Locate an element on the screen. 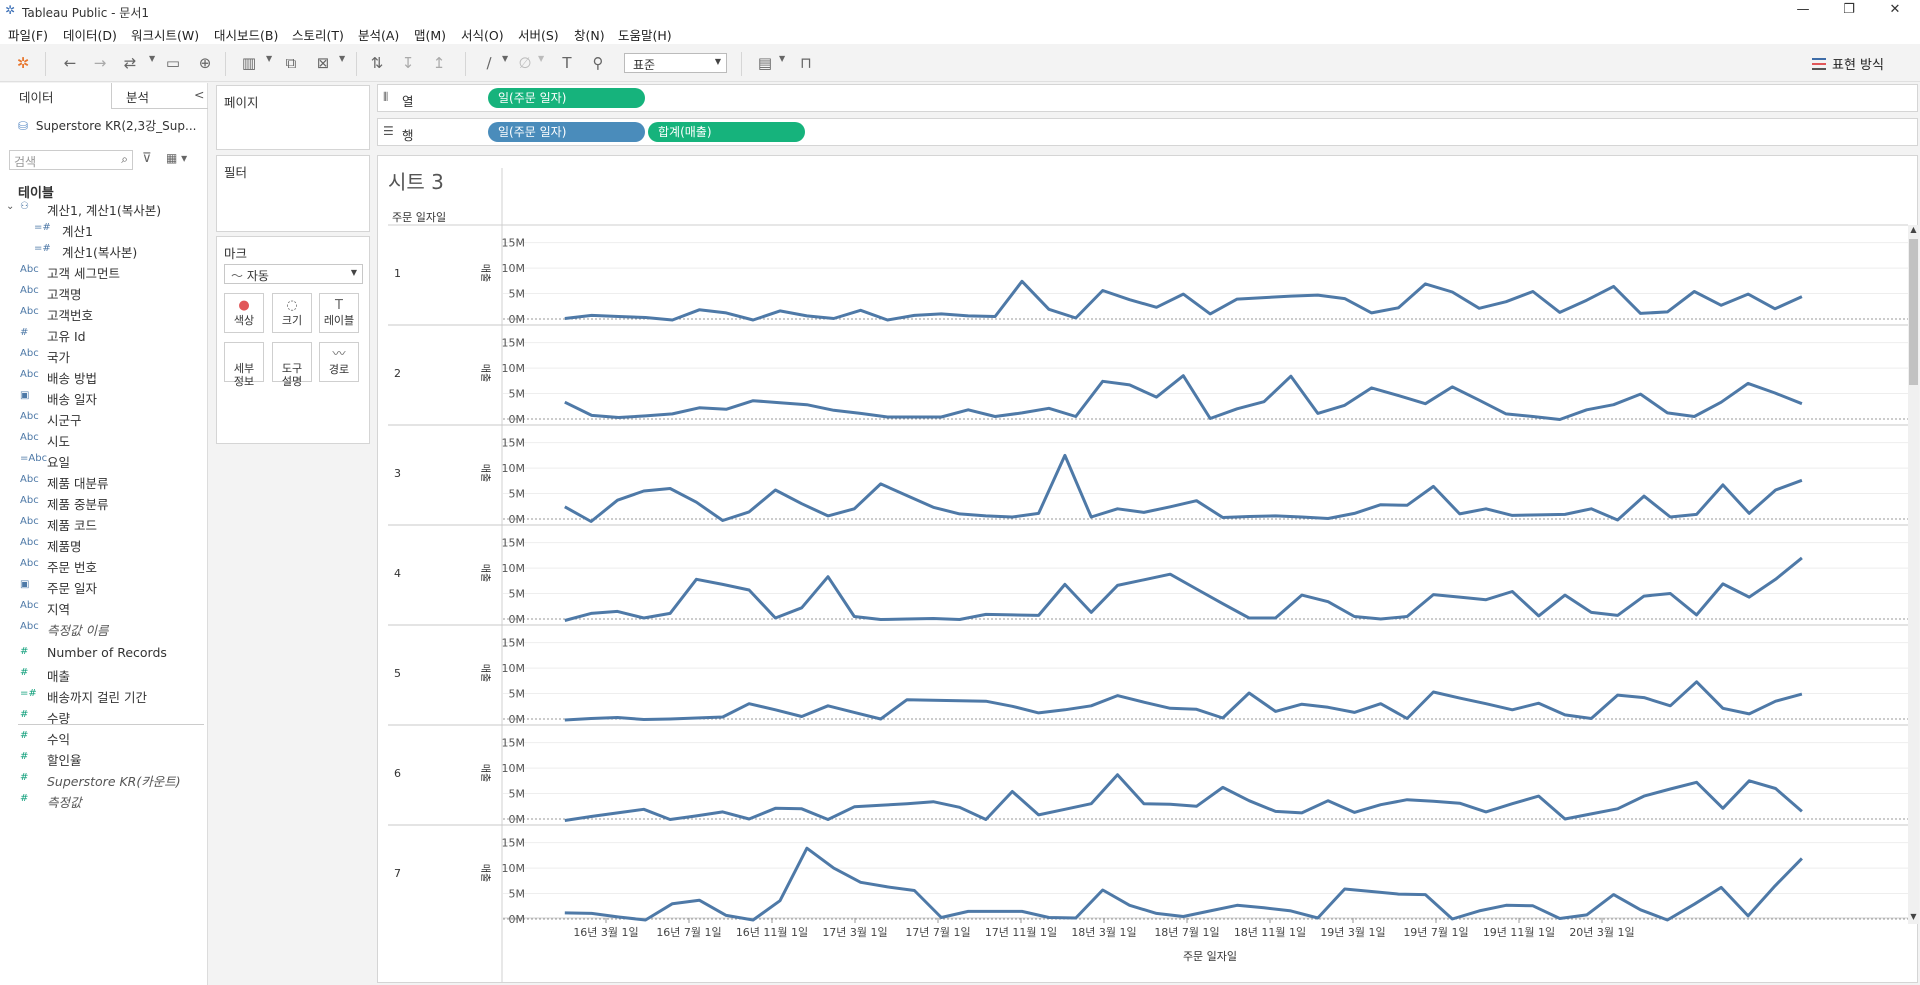  field-item: # Superstore KR(카운트) is located at coordinates (103, 779).